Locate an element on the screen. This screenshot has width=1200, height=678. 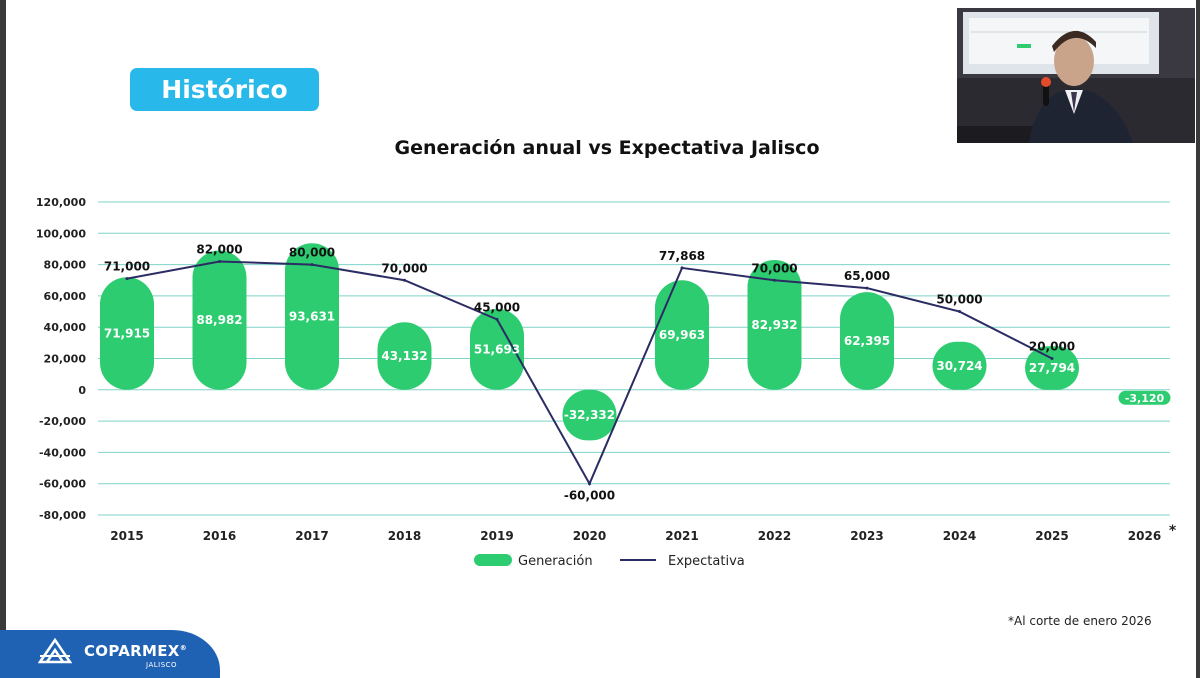
line-value-label: 80,000 is located at coordinates (312, 253).